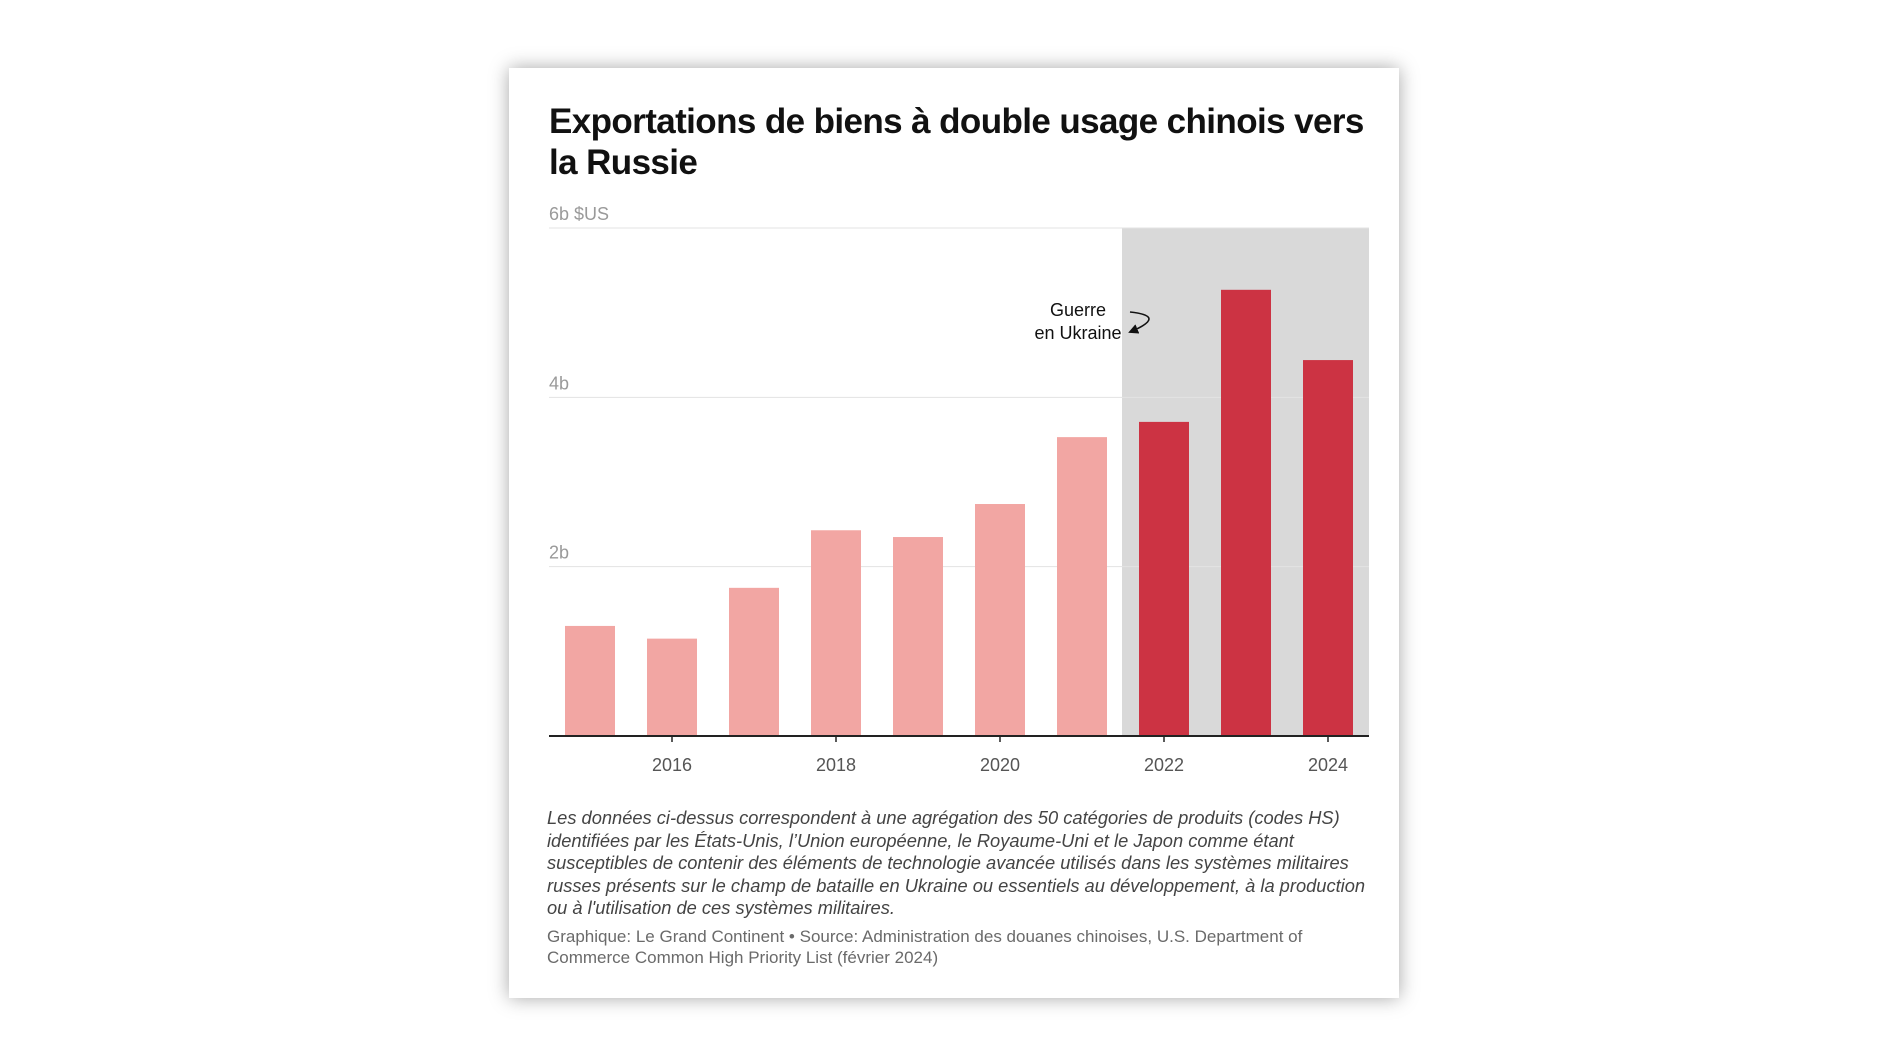 The height and width of the screenshot is (1060, 1888). Describe the element at coordinates (590, 680) in the screenshot. I see `bar-2015` at that location.